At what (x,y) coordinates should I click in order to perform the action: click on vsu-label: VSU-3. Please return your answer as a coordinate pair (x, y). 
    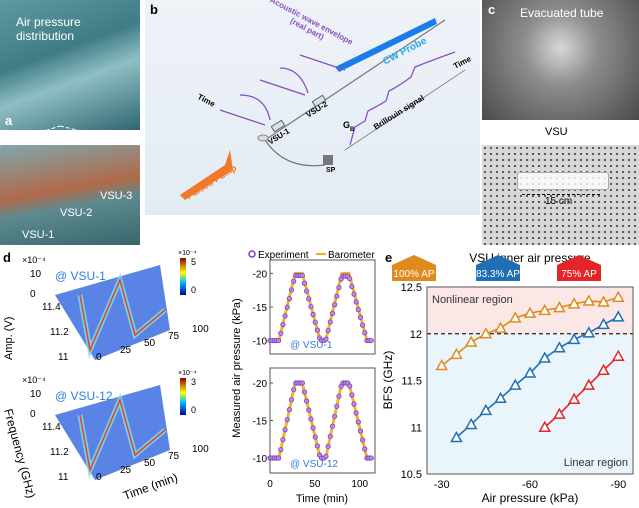
    Looking at the image, I should click on (116, 196).